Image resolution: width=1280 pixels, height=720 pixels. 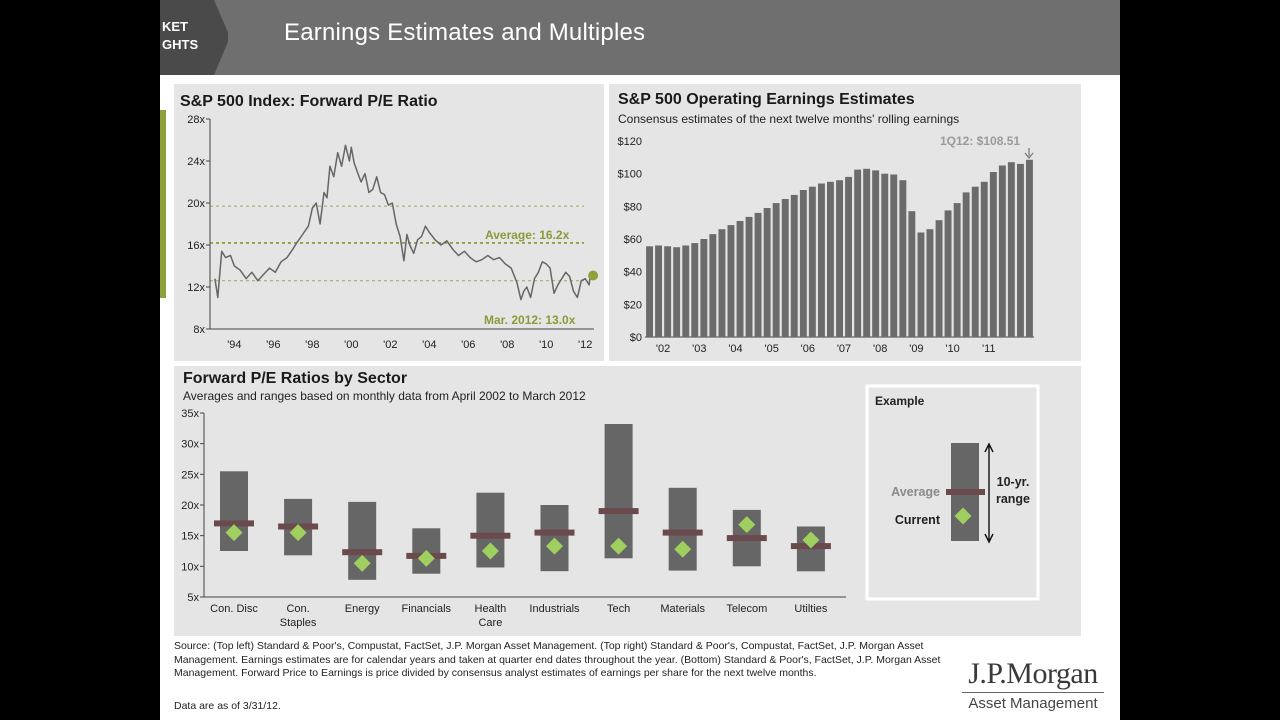 What do you see at coordinates (844, 349) in the screenshot?
I see `eps-x-tick-label: '07` at bounding box center [844, 349].